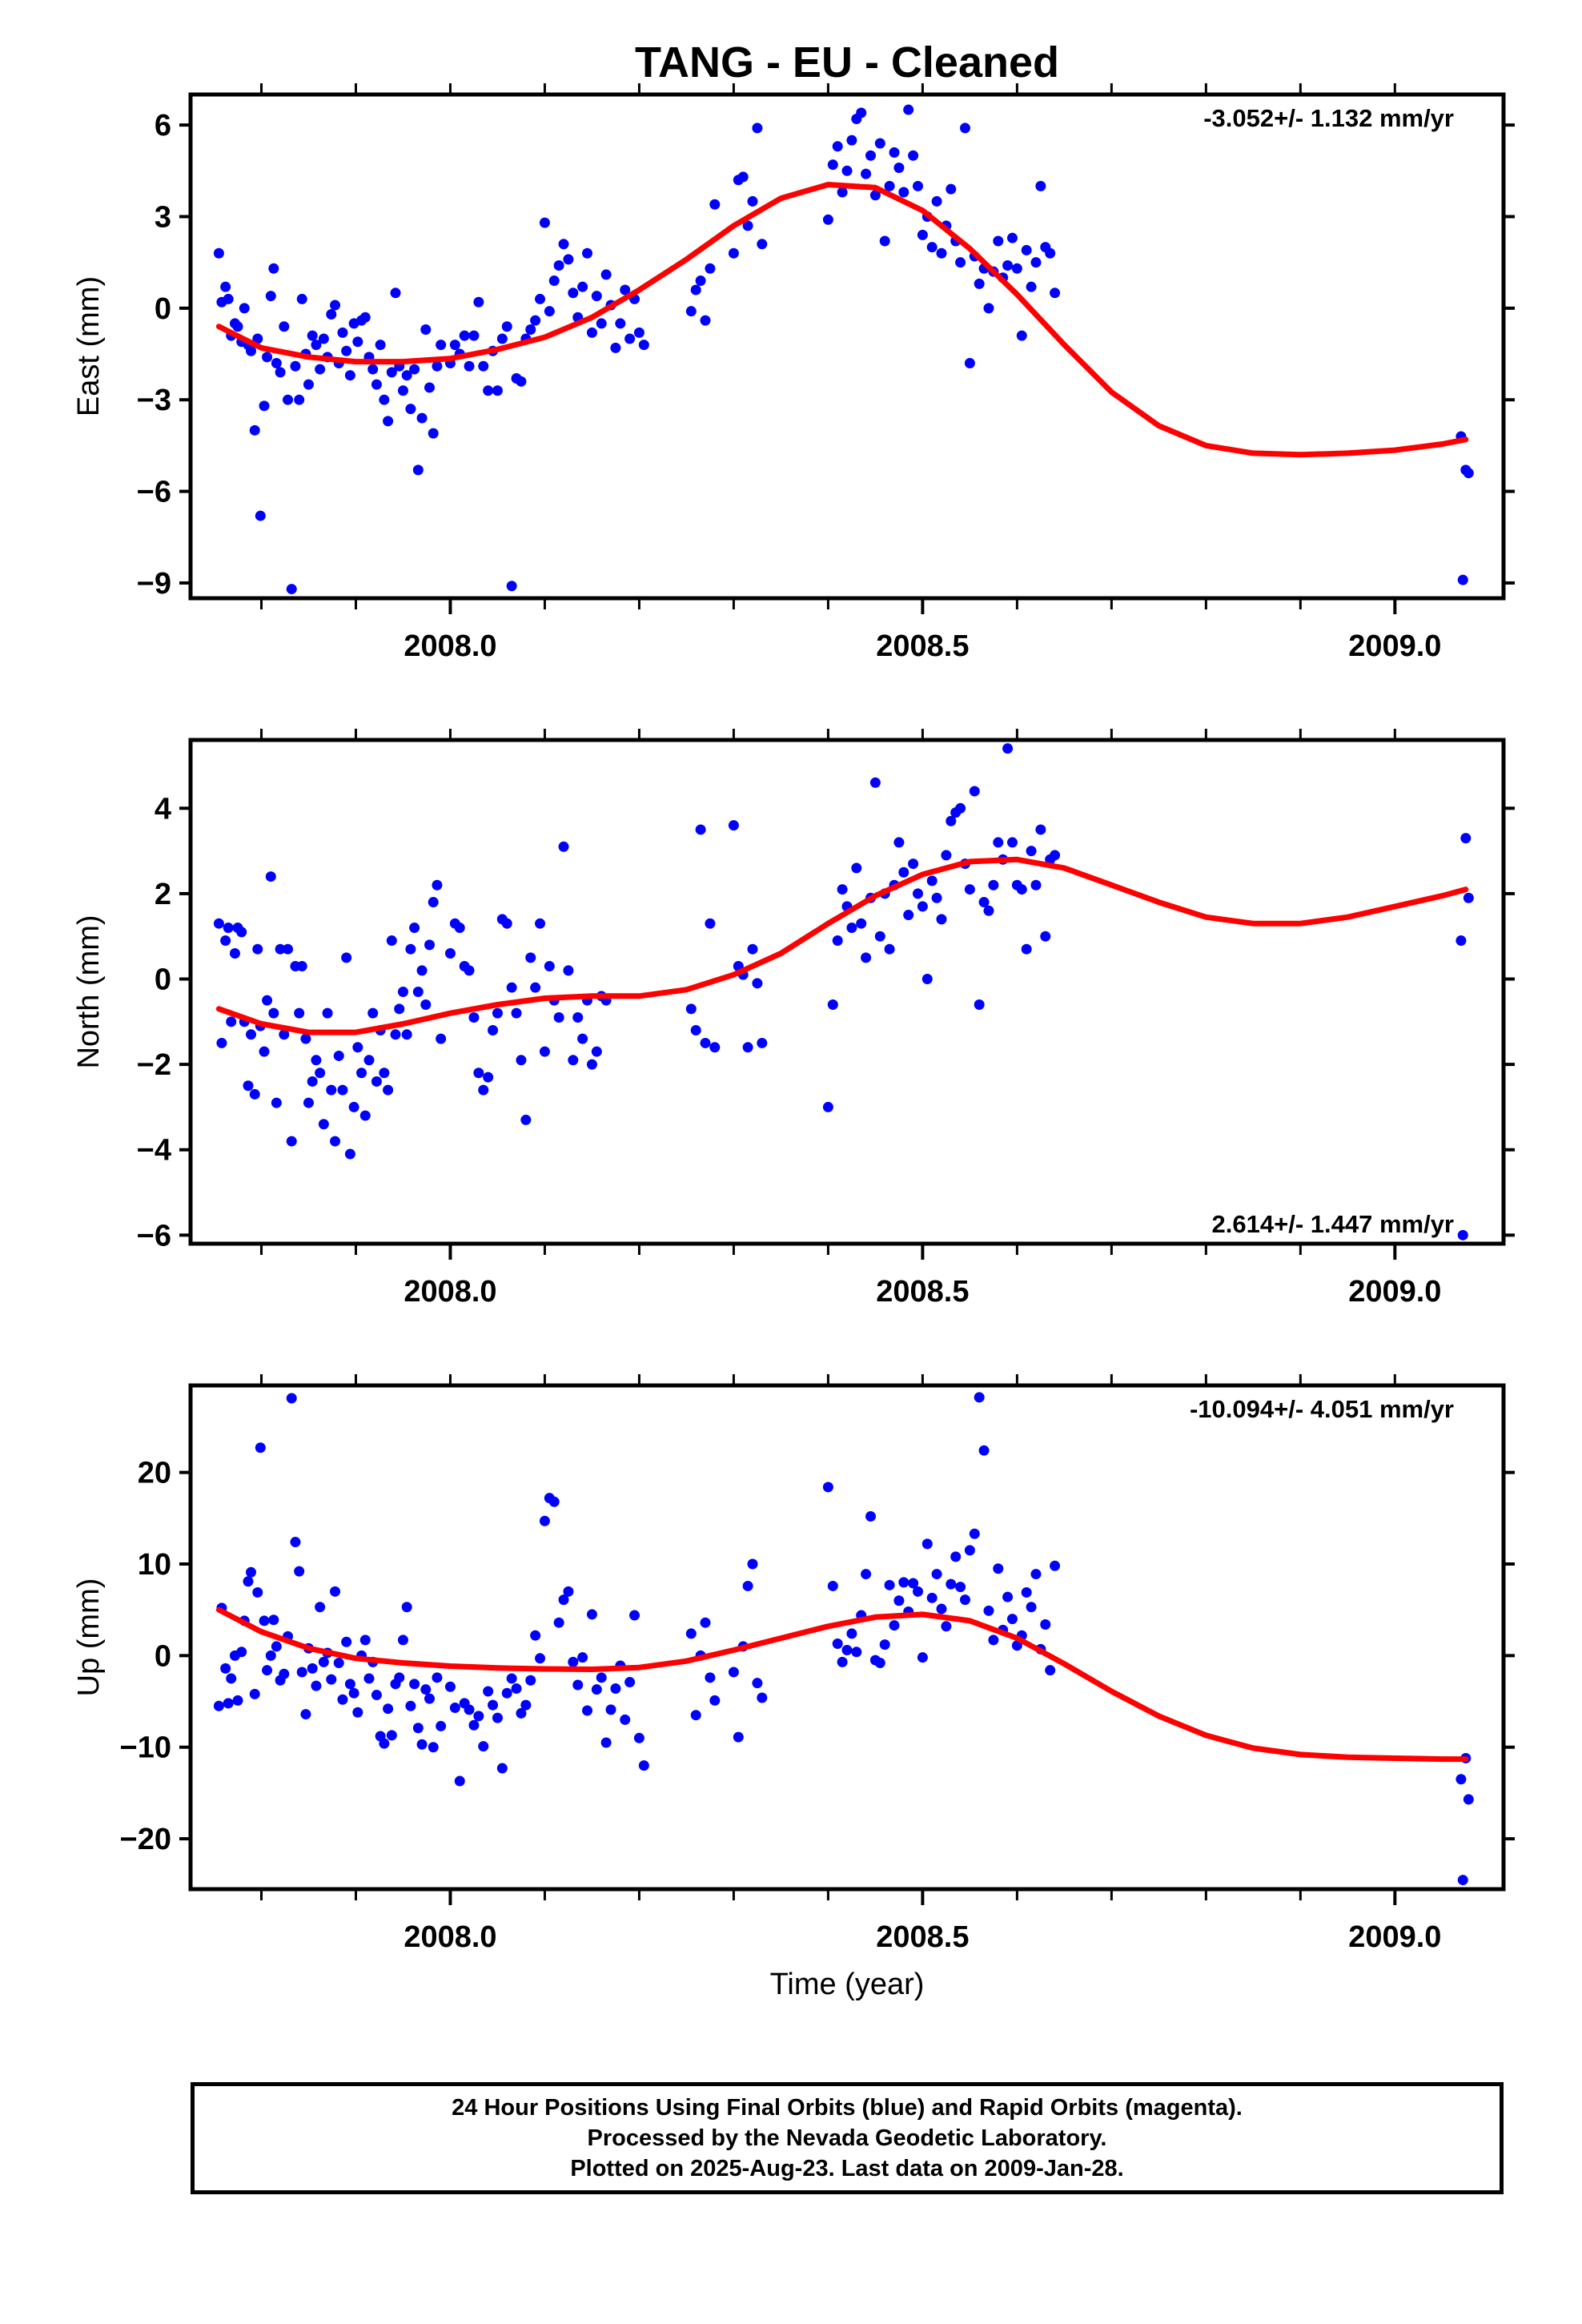 The width and height of the screenshot is (1582, 2324). What do you see at coordinates (923, 646) in the screenshot?
I see `x-tick-label: 2008.5` at bounding box center [923, 646].